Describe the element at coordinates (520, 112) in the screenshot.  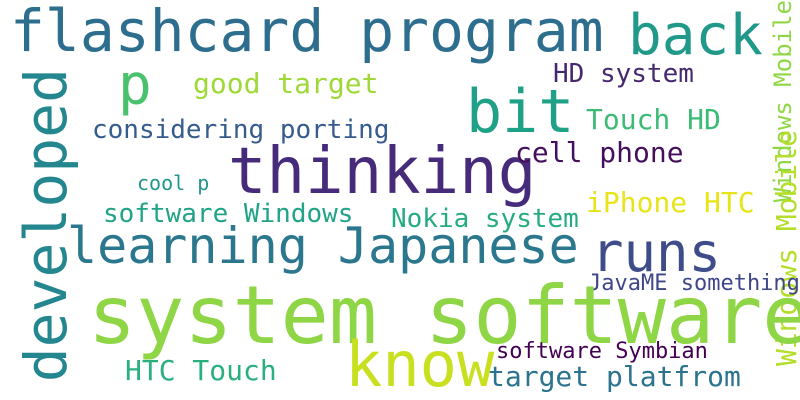
I see `word-bit: bit` at that location.